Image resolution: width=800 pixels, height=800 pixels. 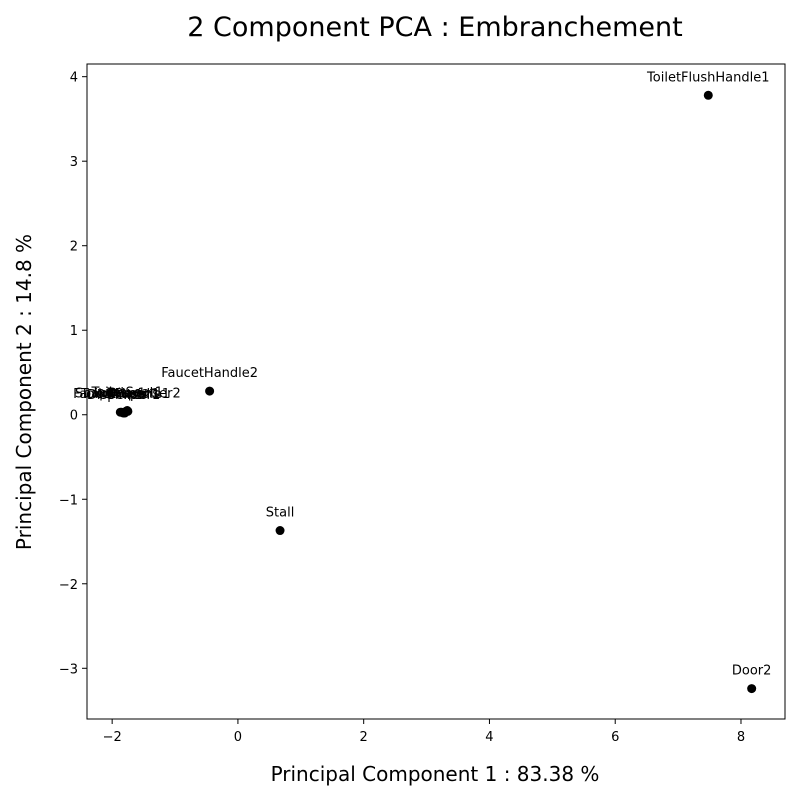 What do you see at coordinates (489, 737) in the screenshot?
I see `x-tick-label: 4` at bounding box center [489, 737].